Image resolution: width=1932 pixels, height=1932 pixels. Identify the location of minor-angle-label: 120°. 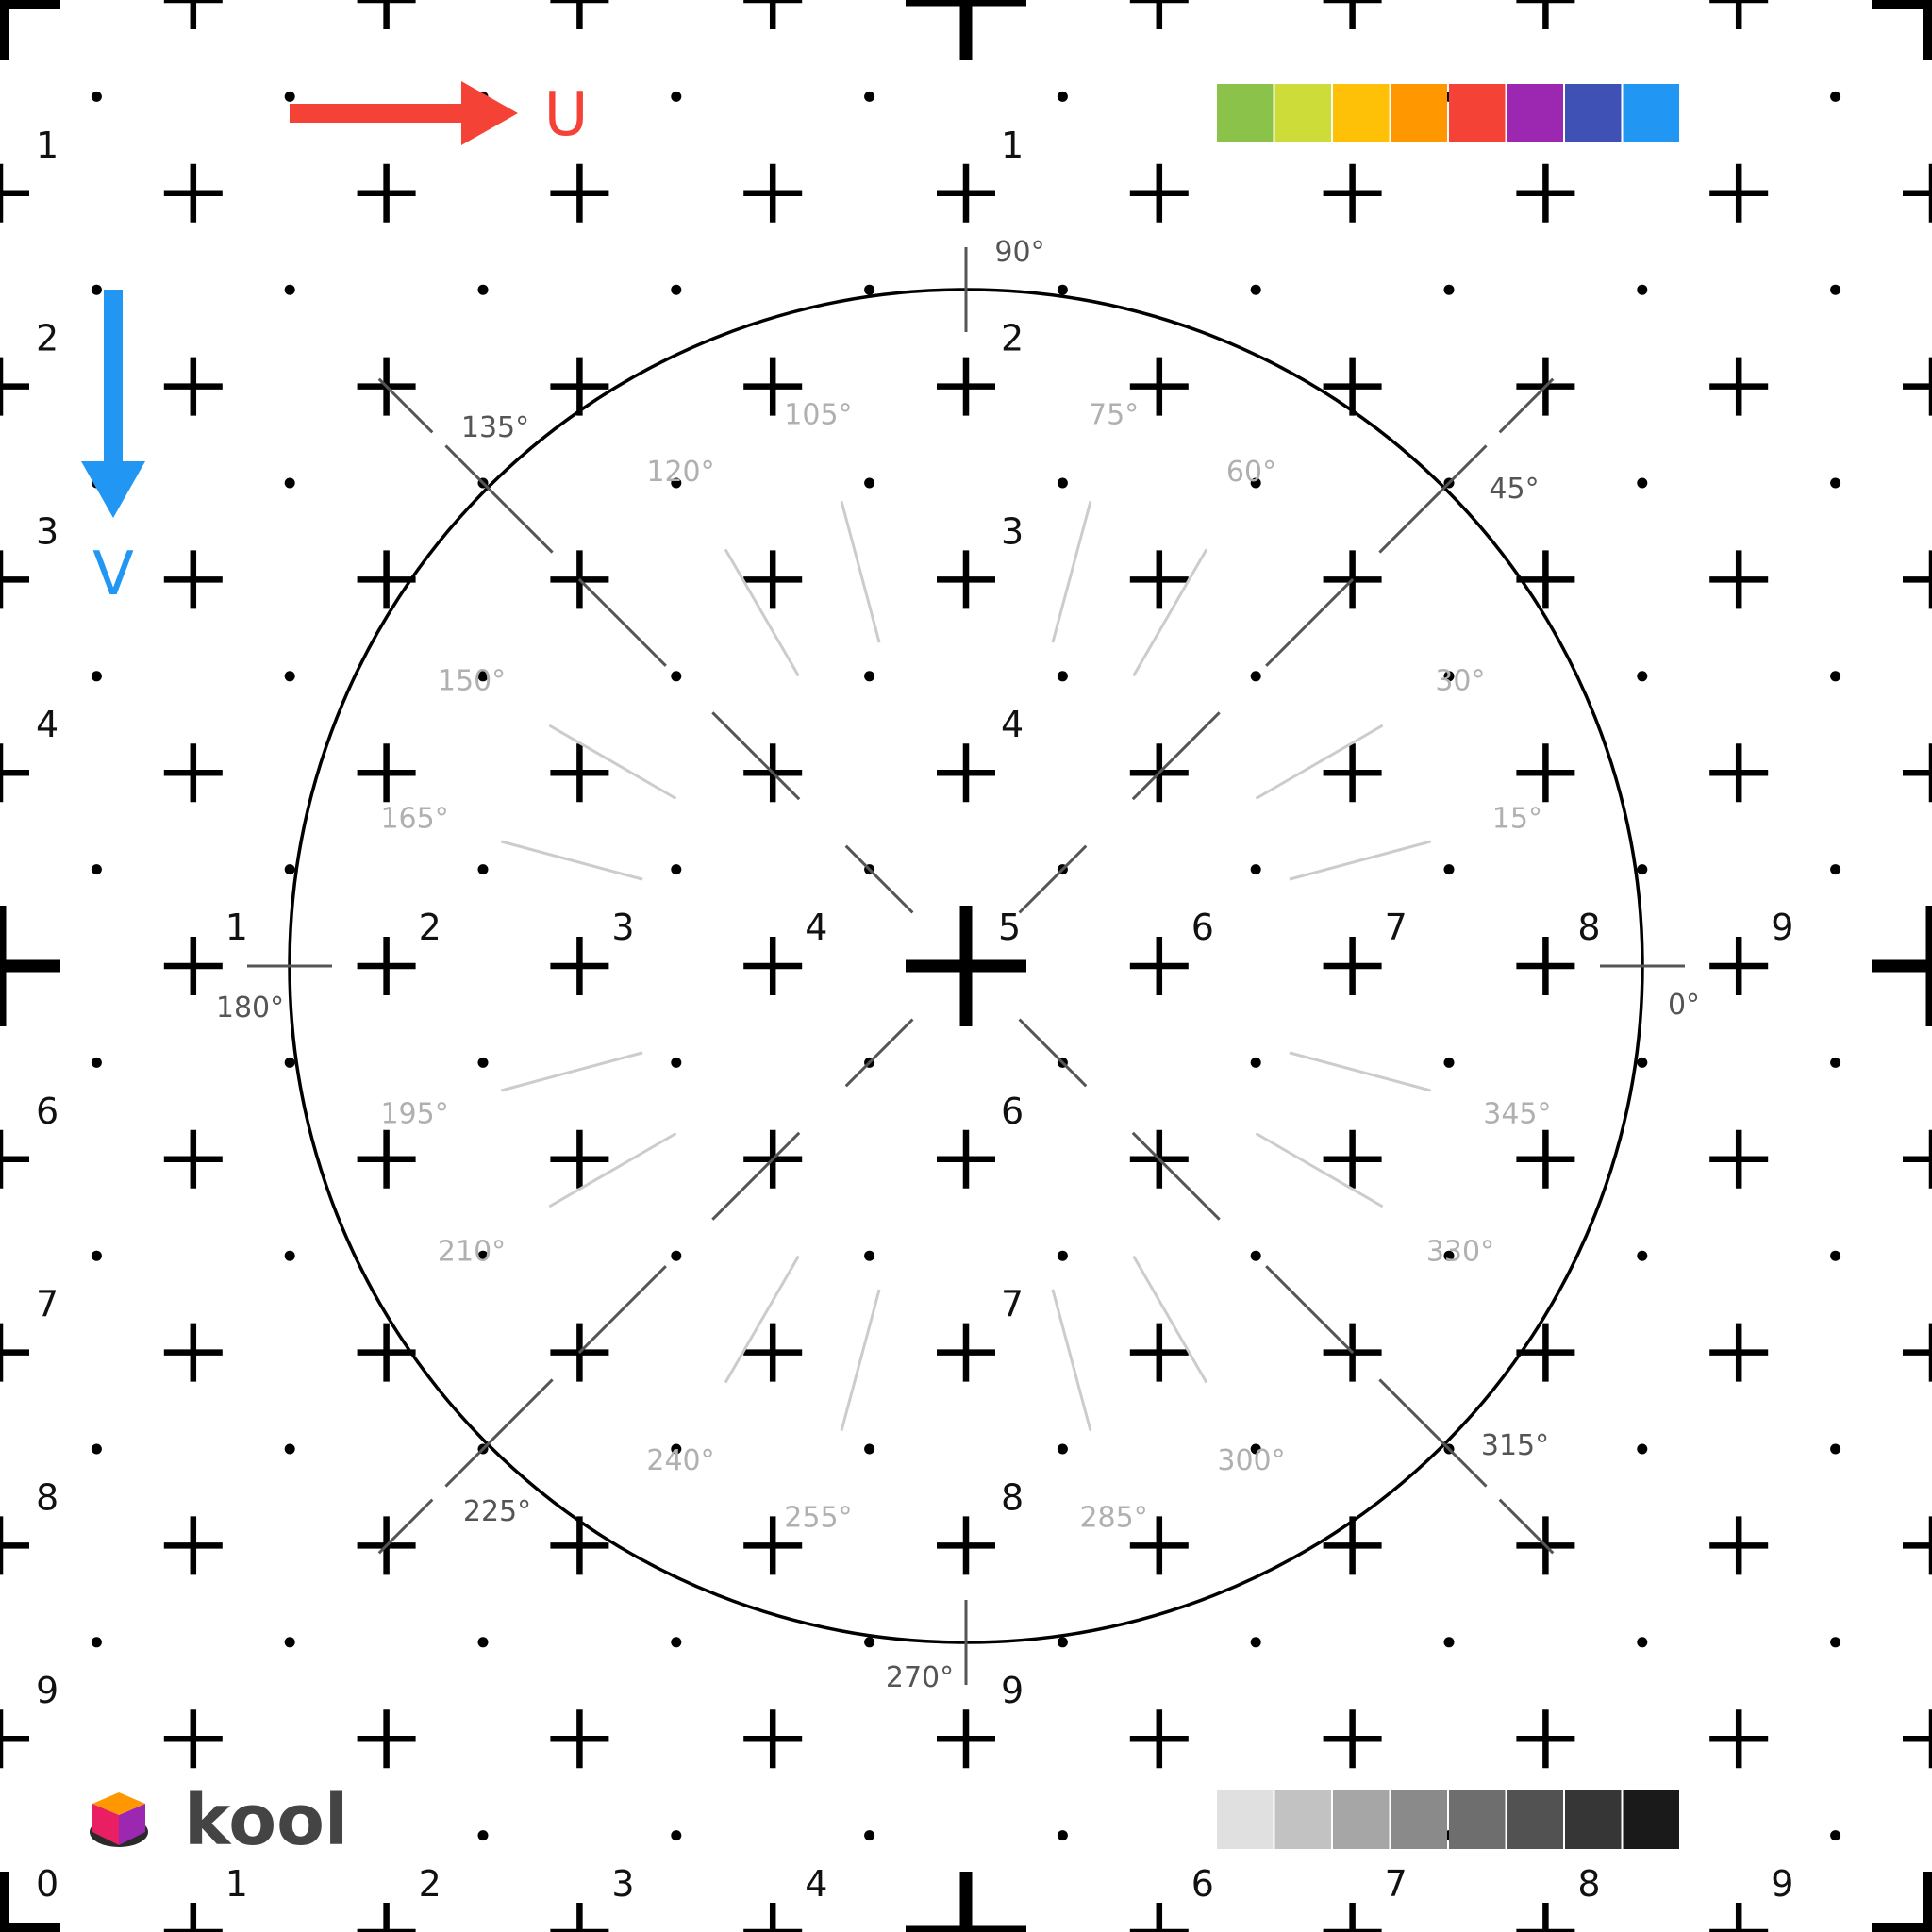
(680, 473).